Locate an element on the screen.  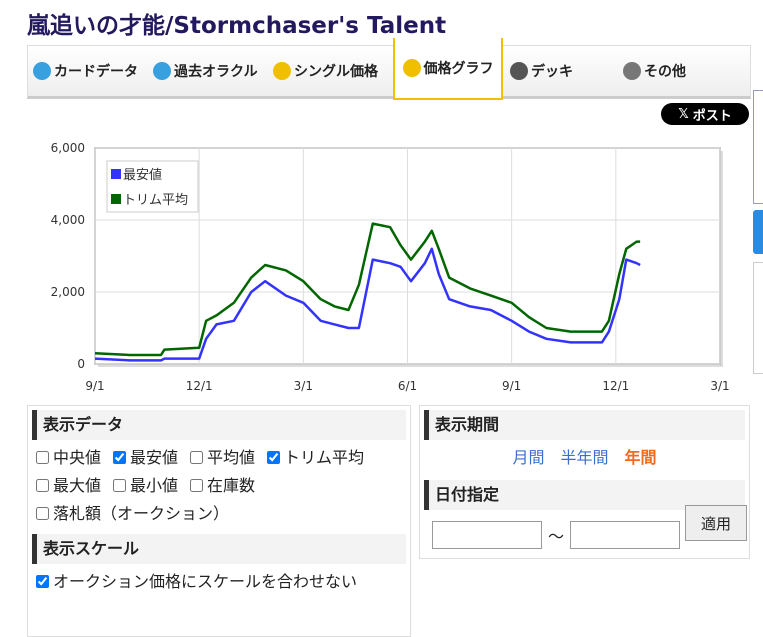
post-button: 𝕏 ポスト is located at coordinates (705, 114).